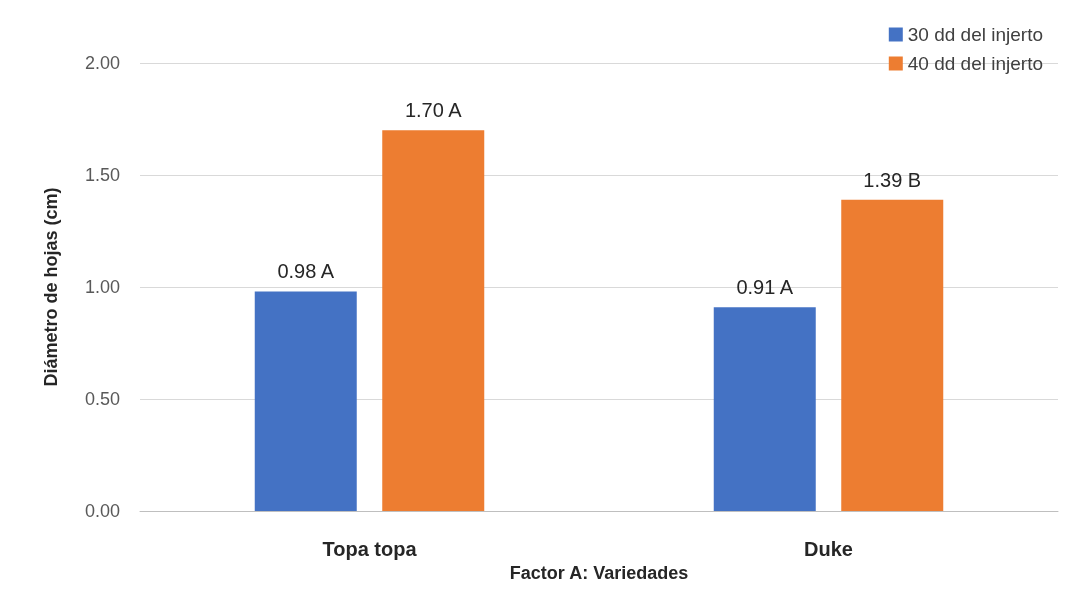 Image resolution: width=1088 pixels, height=598 pixels. I want to click on y-tick-label: 2.00, so click(102, 63).